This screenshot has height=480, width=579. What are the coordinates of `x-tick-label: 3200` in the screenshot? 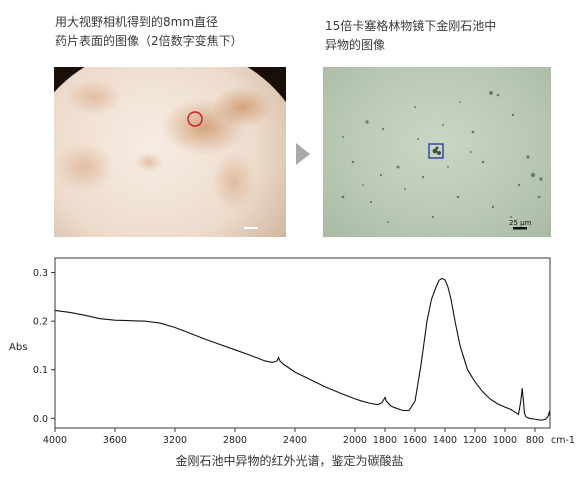 It's located at (175, 440).